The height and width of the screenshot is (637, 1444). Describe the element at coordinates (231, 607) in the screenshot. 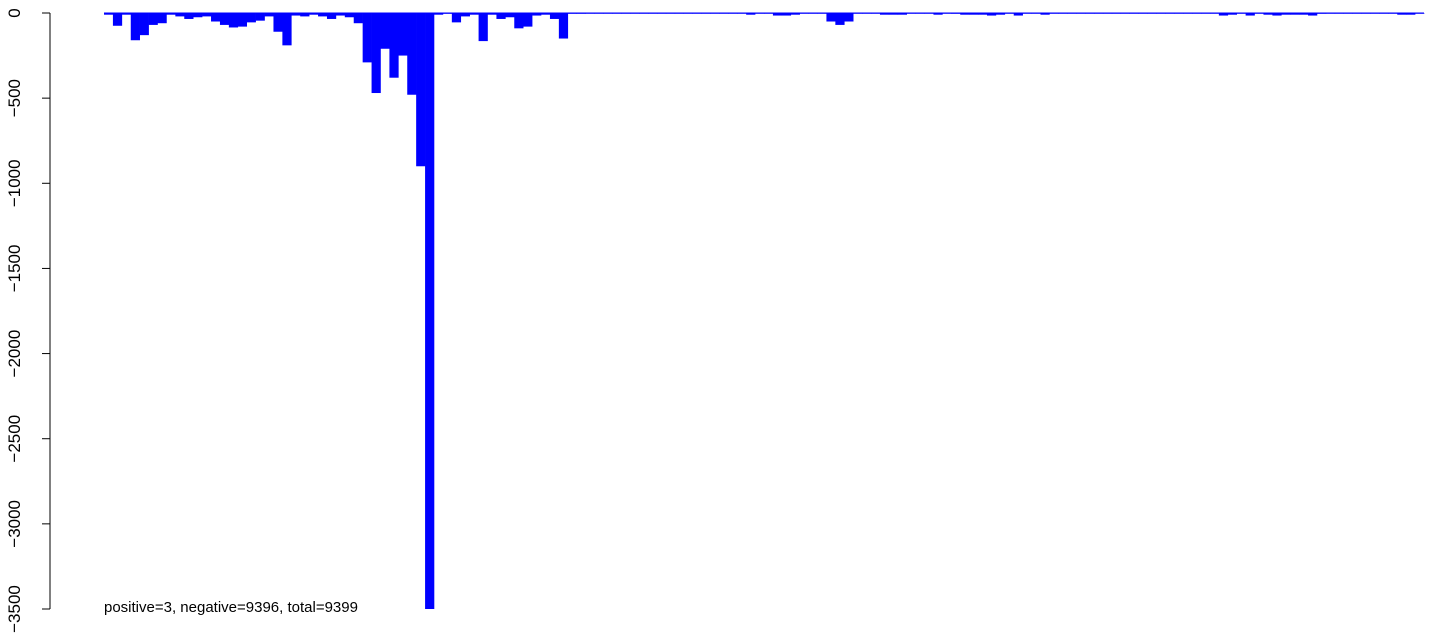

I see `stats-annotation: positive=3, negative=9396, total=9399` at that location.